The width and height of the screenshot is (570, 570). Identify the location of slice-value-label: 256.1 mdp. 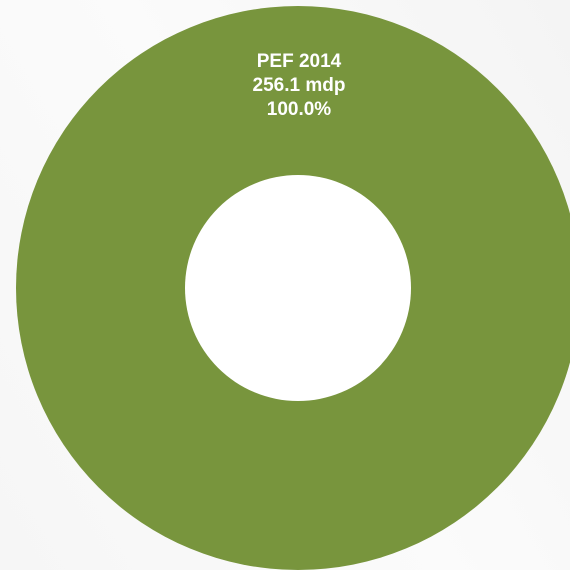
(299, 85).